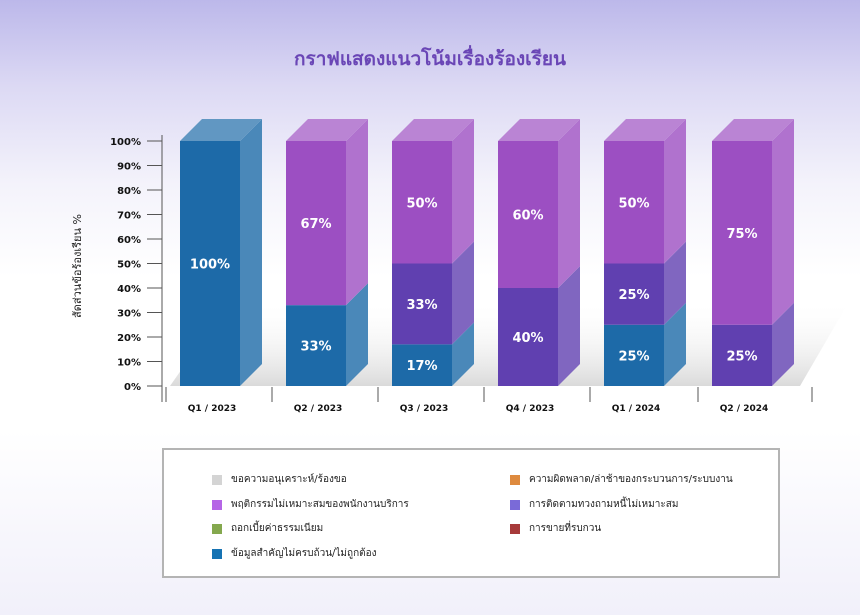 The height and width of the screenshot is (615, 860). I want to click on y-tick-label: 90%, so click(129, 167).